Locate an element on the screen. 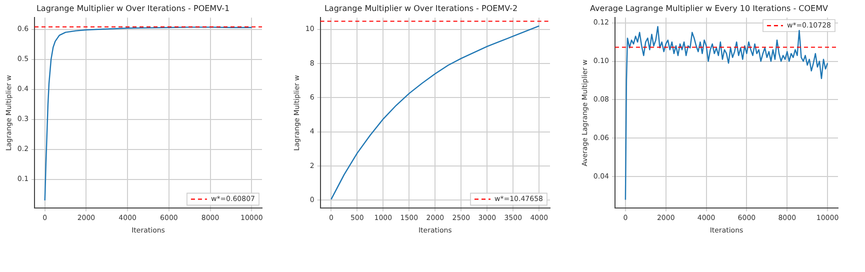 This screenshot has width=865, height=272. chart-title: Lagrange Multiplier w Over Iterations - POEMV-2 is located at coordinates (421, 8).